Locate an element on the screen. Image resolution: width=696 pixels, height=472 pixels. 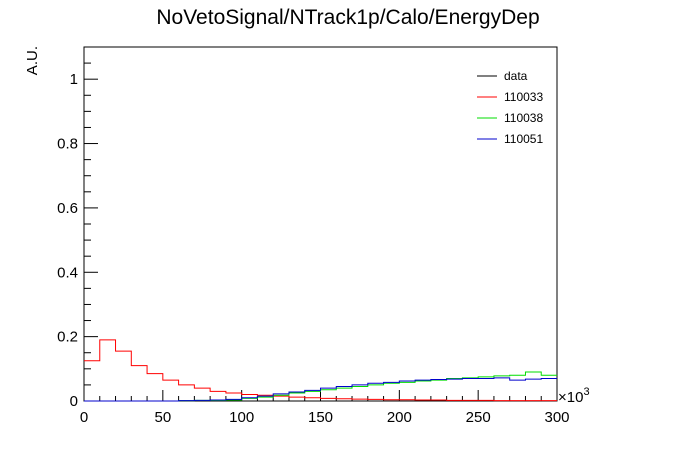
series-110033-line is located at coordinates (320, 370).